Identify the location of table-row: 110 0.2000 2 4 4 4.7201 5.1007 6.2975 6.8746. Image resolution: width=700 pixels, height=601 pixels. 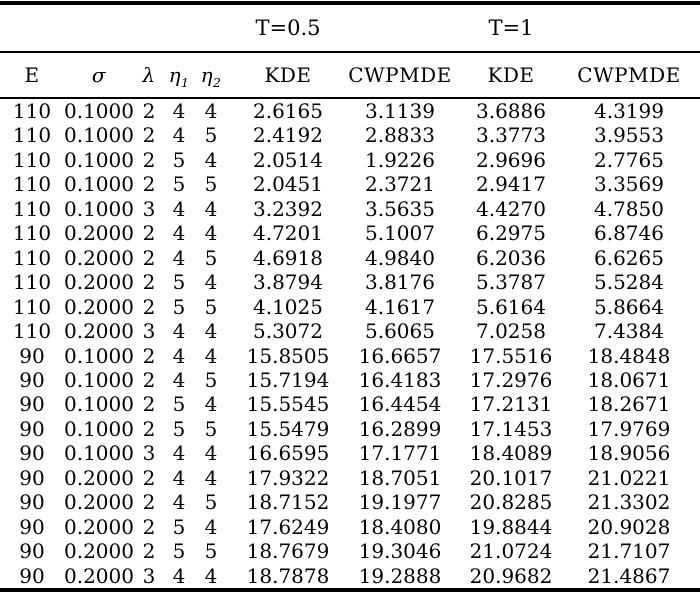
(350, 233).